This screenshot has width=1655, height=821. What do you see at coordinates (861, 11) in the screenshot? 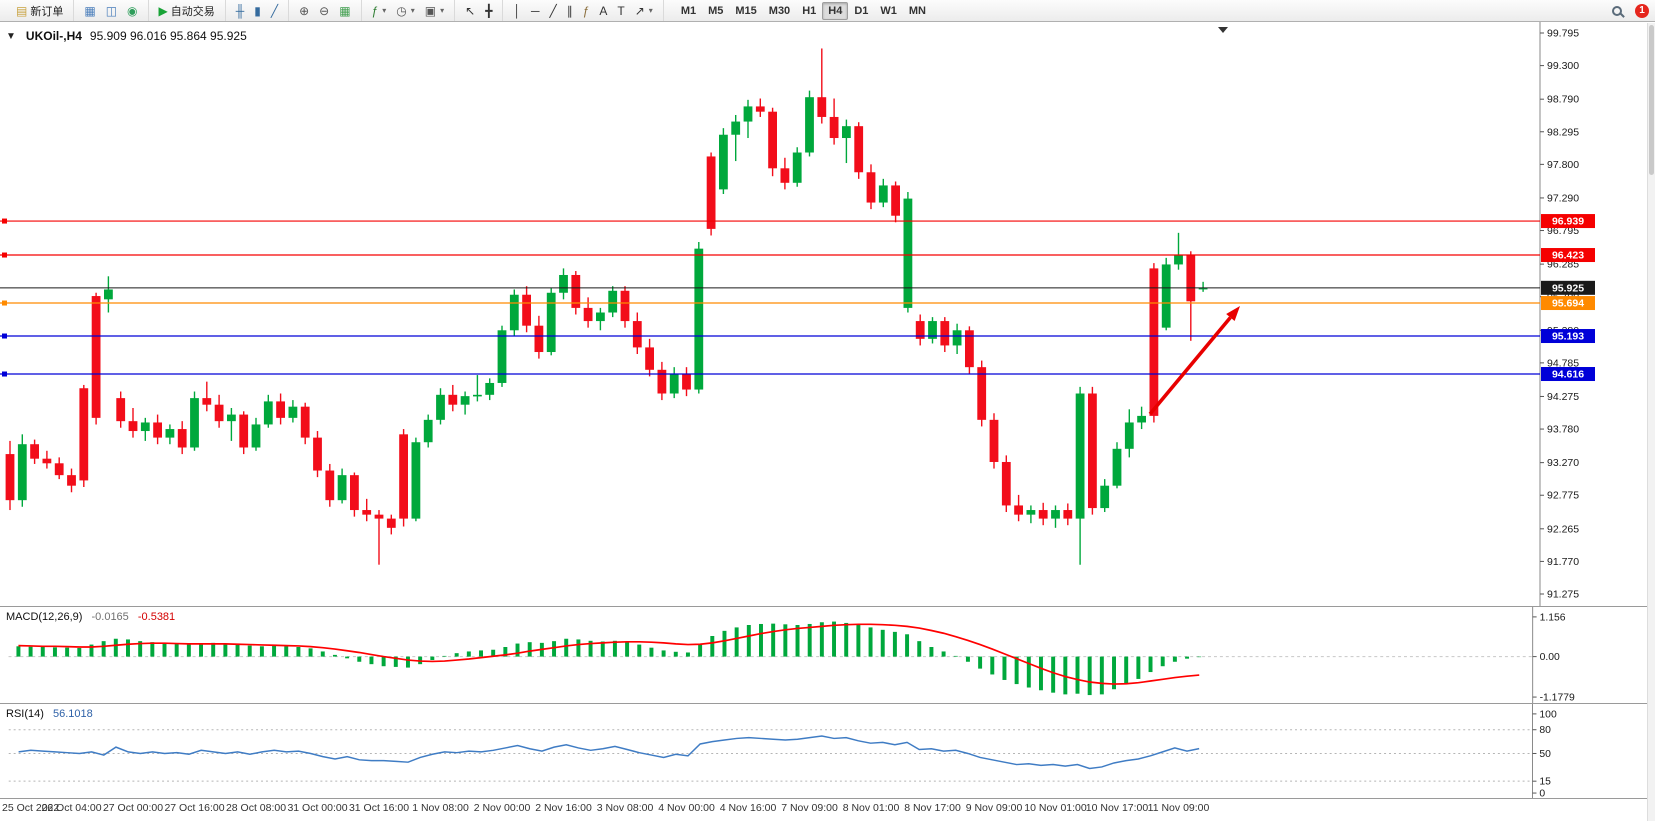
I see `tf-d1: D1` at bounding box center [861, 11].